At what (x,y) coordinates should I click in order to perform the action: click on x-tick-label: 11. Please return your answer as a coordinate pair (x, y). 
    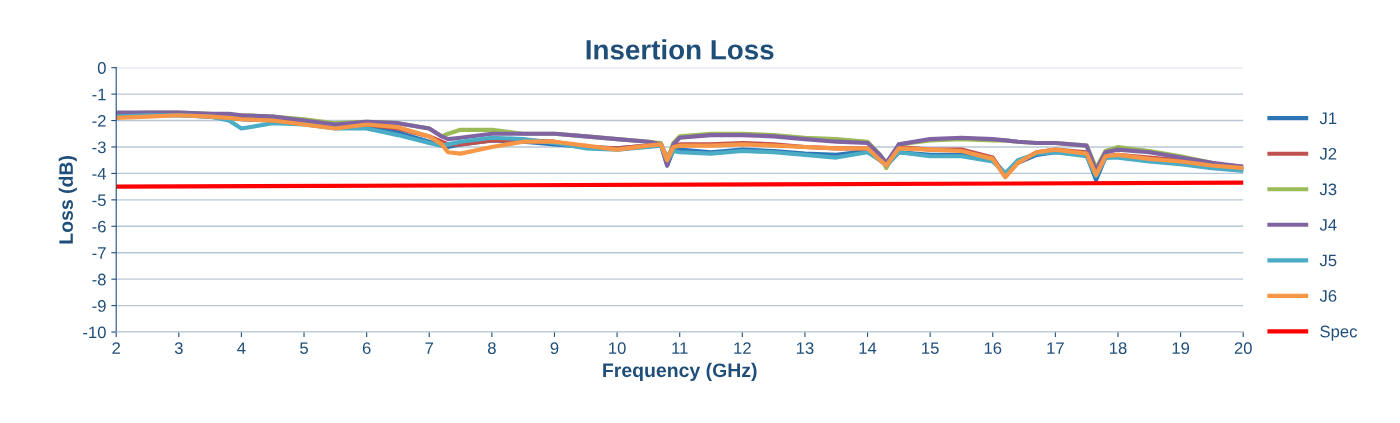
    Looking at the image, I should click on (680, 348).